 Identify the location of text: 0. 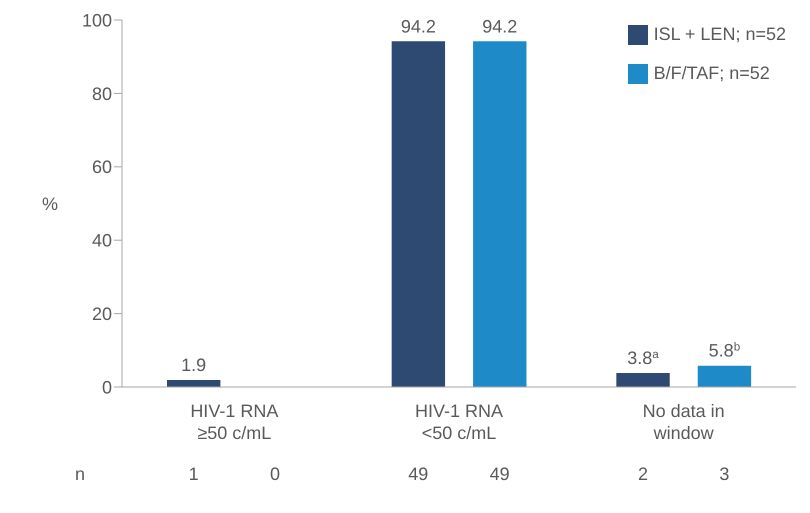
(275, 474).